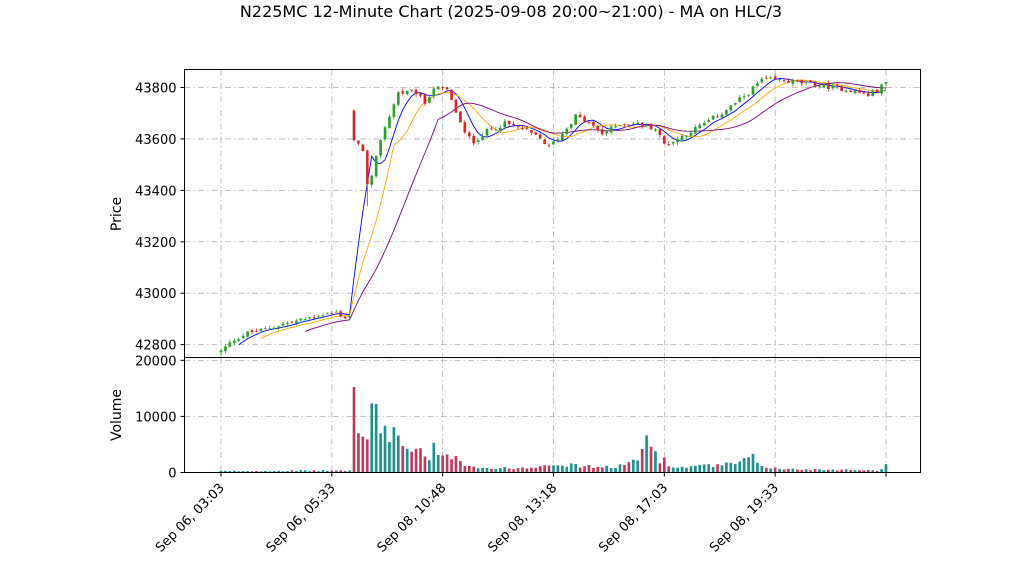 The height and width of the screenshot is (575, 1022). What do you see at coordinates (552, 415) in the screenshot?
I see `volume-panel` at bounding box center [552, 415].